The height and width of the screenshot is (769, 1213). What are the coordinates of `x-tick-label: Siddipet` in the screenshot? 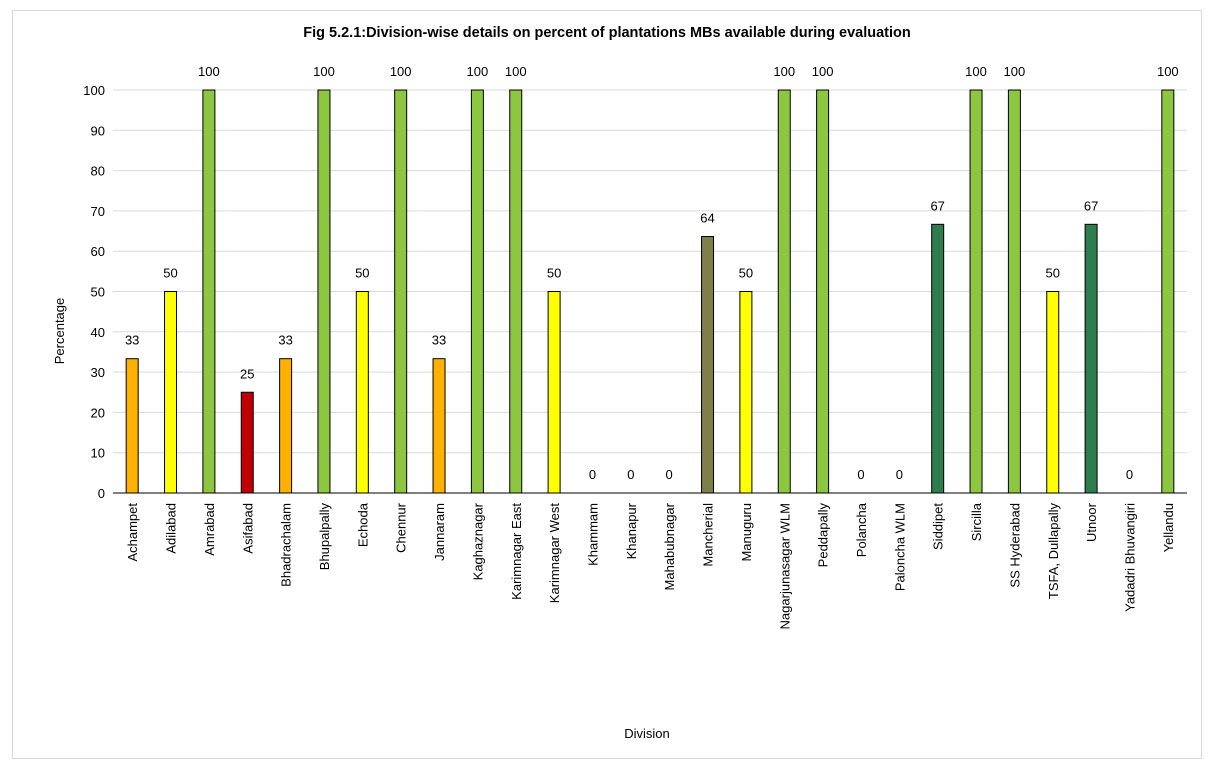 It's located at (938, 526).